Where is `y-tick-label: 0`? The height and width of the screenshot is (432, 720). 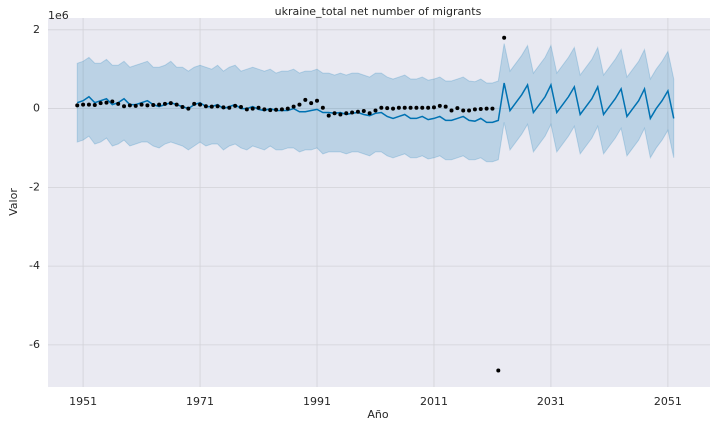
y-tick-label: 0 is located at coordinates (36, 108).